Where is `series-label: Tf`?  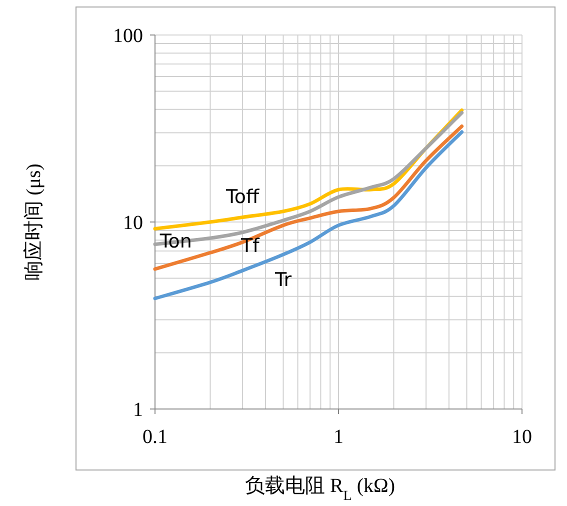
series-label: Tf is located at coordinates (250, 246).